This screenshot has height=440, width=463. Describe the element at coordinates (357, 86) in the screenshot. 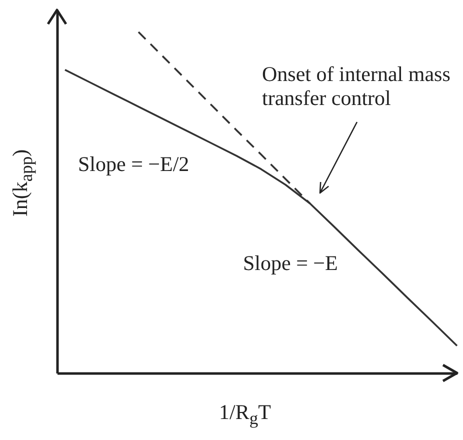

I see `annotation: Onset of internal mass transfer control` at that location.